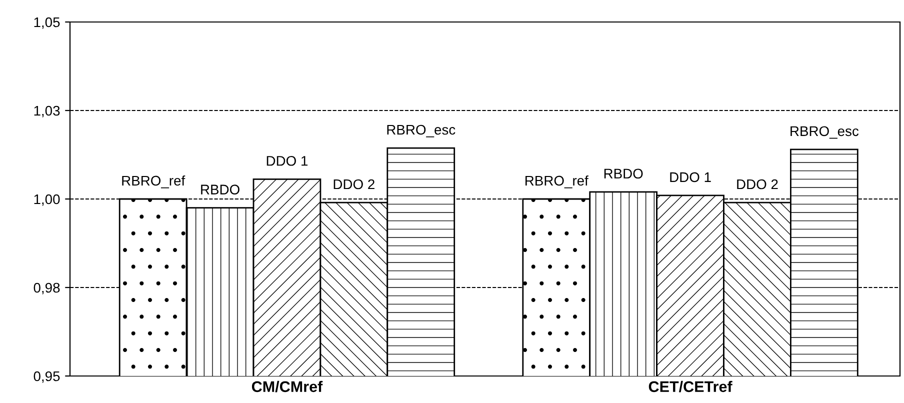 The image size is (904, 403). Describe the element at coordinates (47, 112) in the screenshot. I see `y-tick-label: 1,03` at that location.